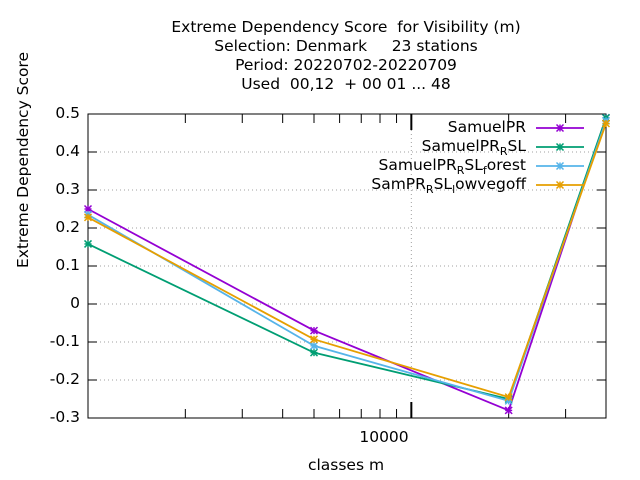  What do you see at coordinates (67, 227) in the screenshot?
I see `y-tick-label: 0.2` at bounding box center [67, 227].